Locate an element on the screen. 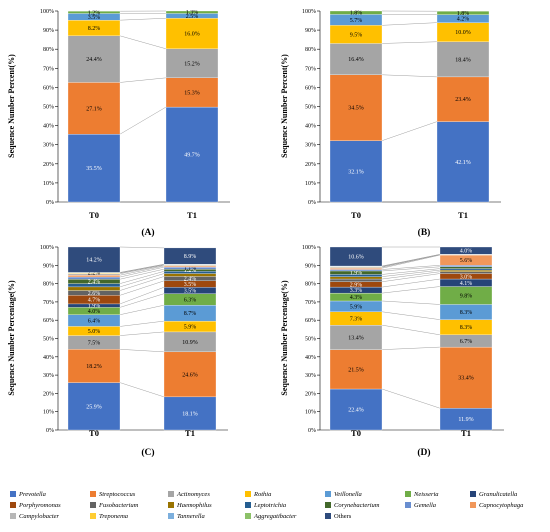  data-label: 9.5% is located at coordinates (356, 35).